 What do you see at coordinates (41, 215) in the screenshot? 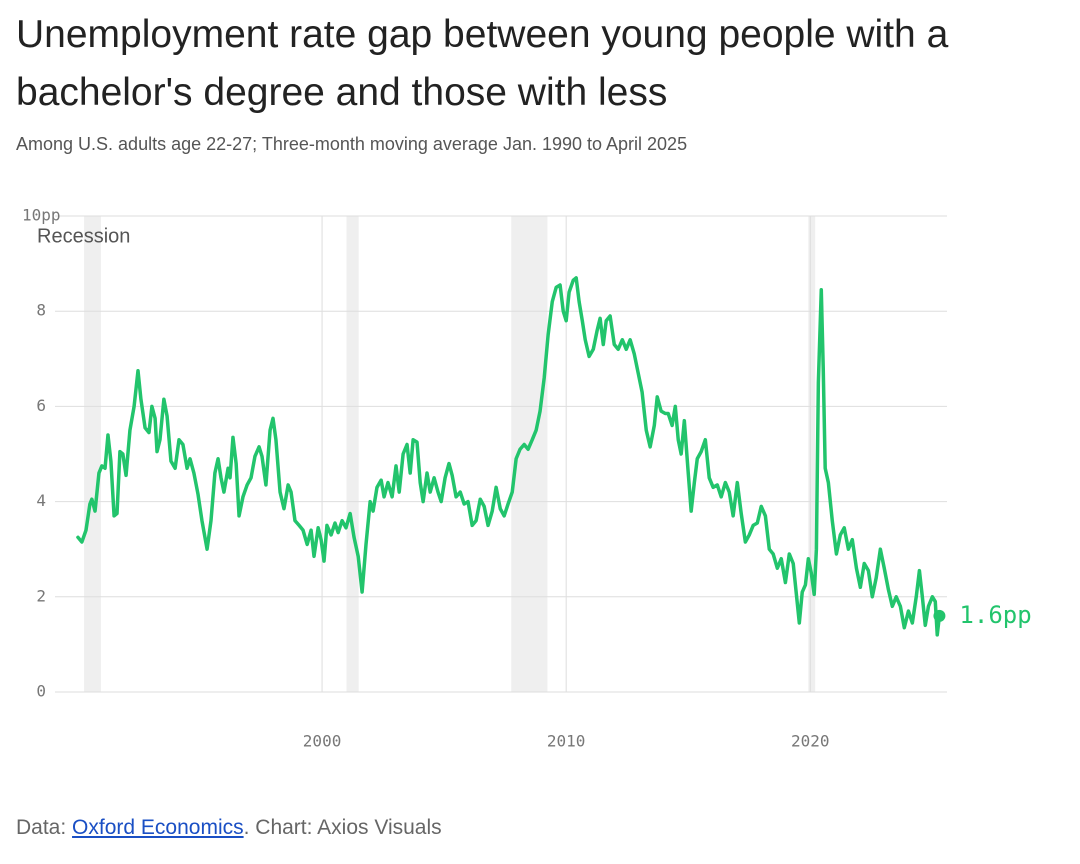
I see `y-tick-label: 10pp` at bounding box center [41, 215].